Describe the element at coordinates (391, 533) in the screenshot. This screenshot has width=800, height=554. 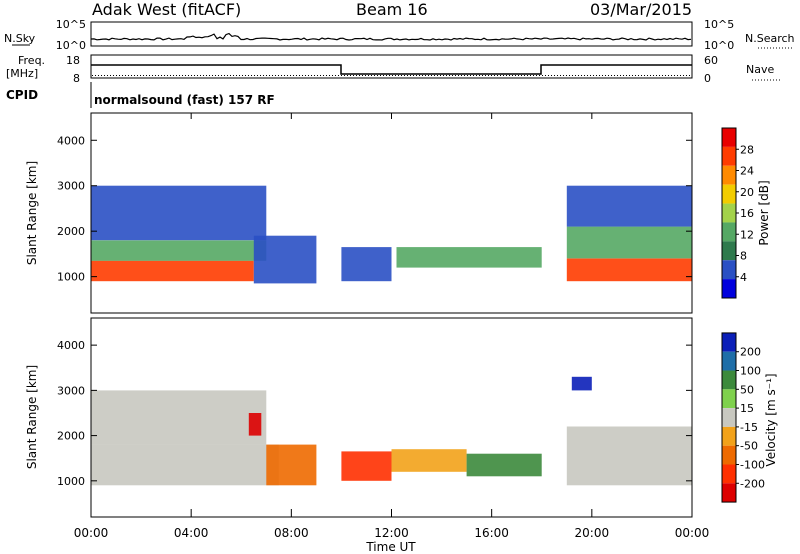
I see `time-tick-label-3: 12:00` at that location.